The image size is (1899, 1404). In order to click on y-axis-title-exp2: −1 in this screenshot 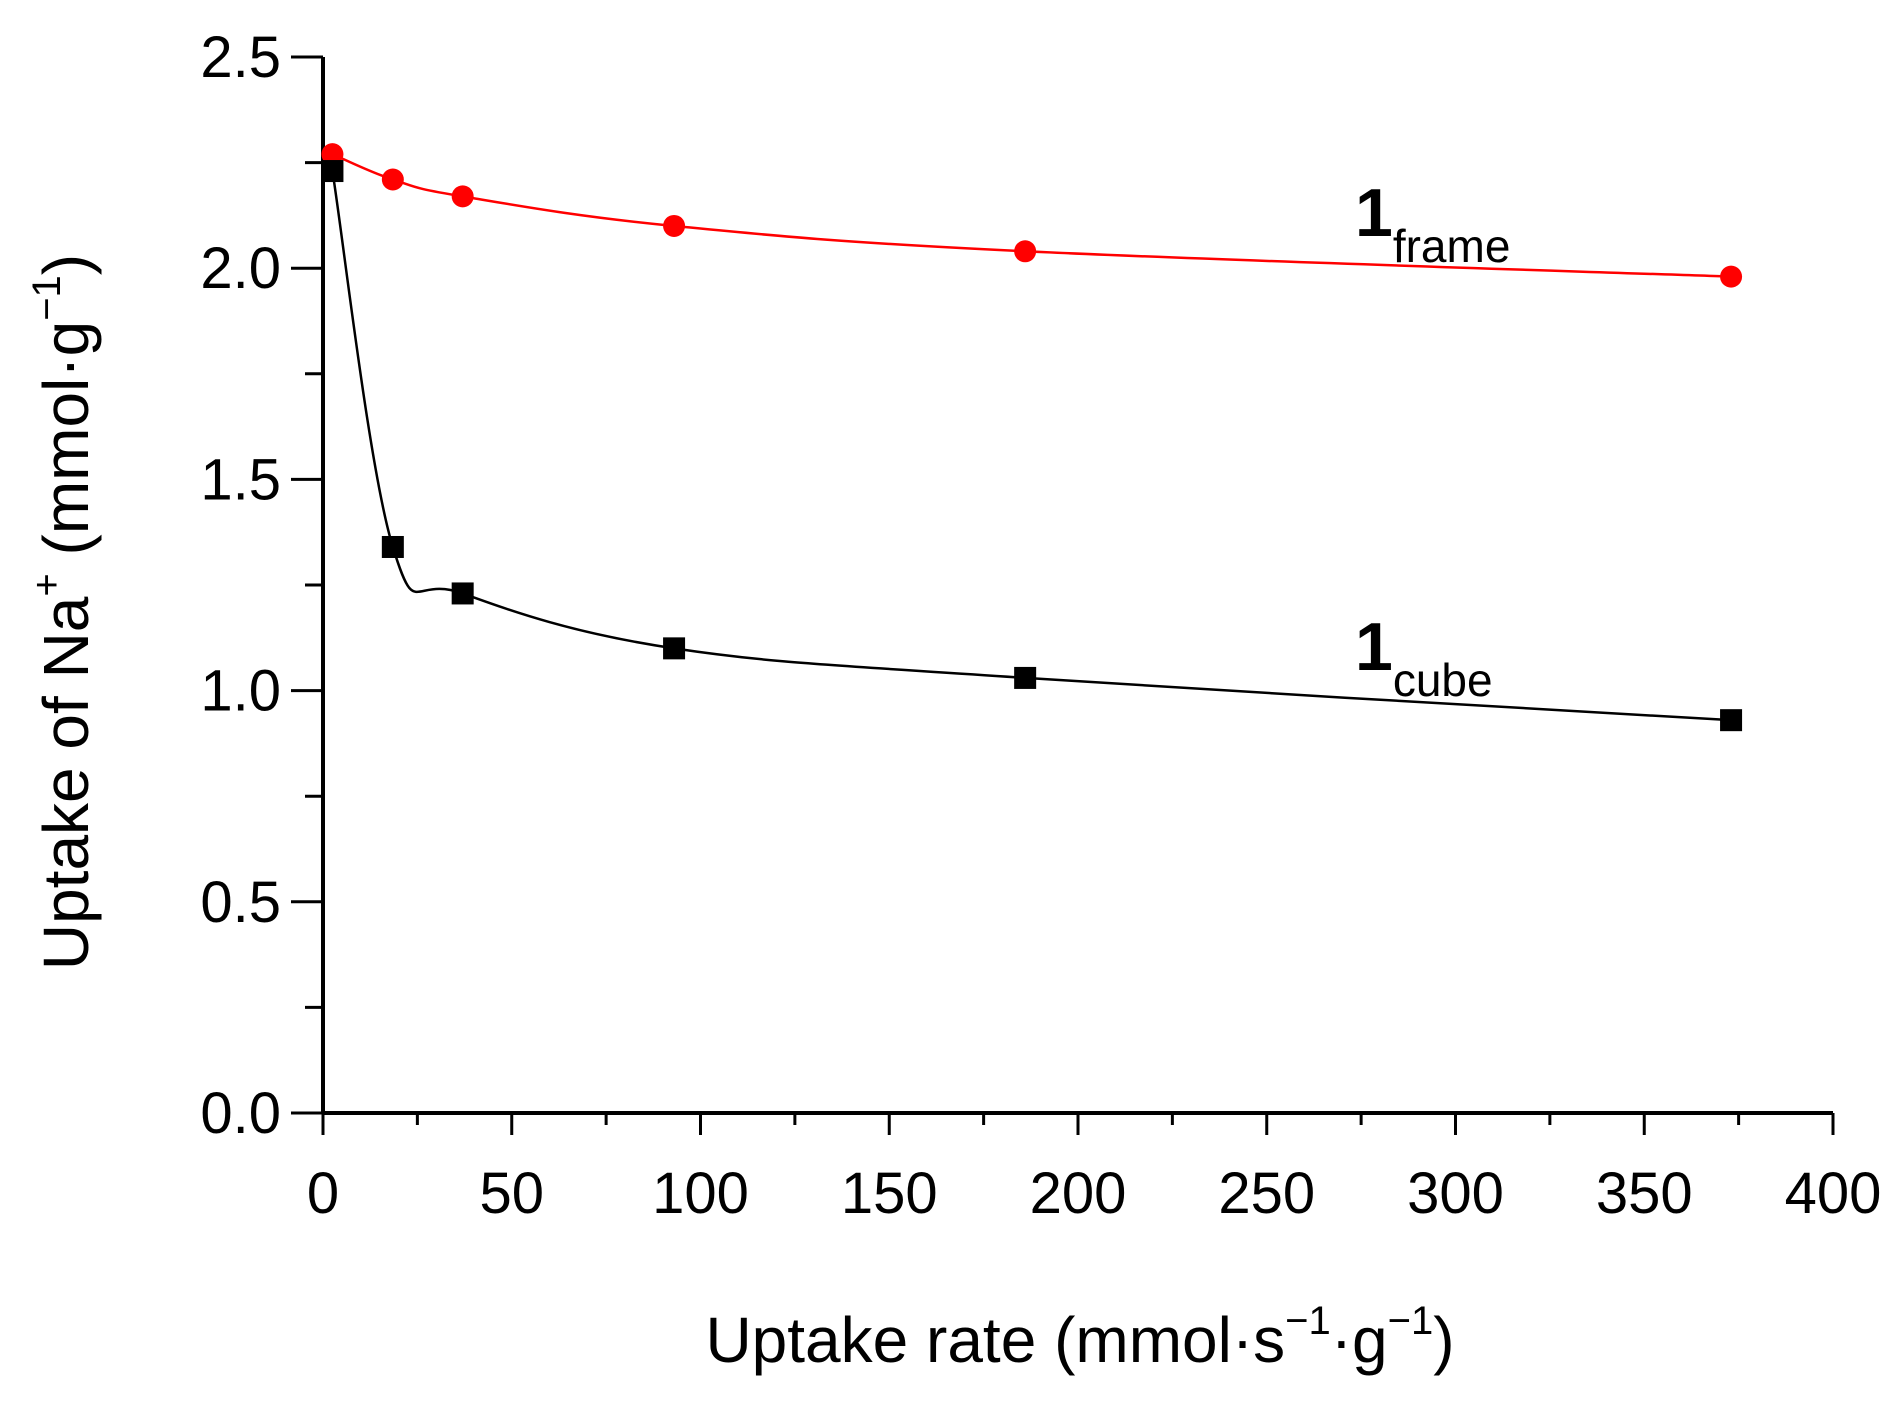, I will do `click(47, 298)`.